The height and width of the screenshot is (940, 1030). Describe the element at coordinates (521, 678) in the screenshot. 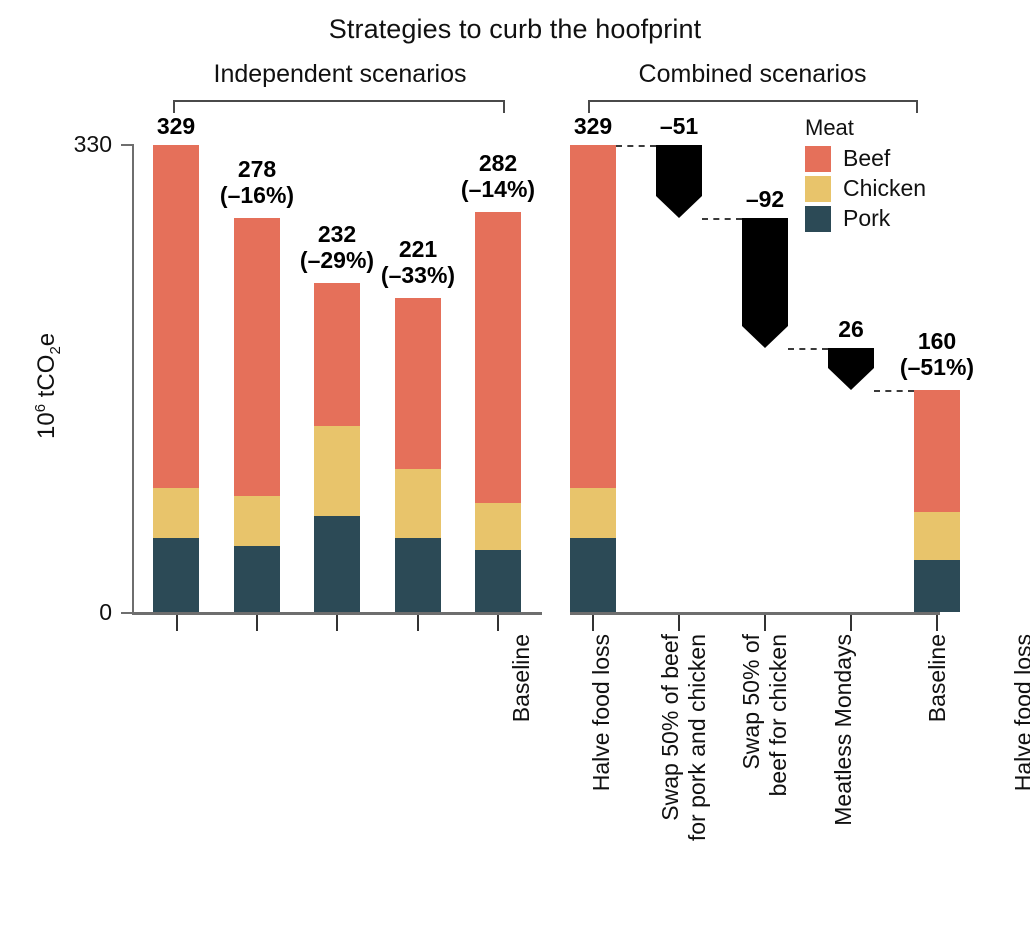

I see `x-label-baseline: Baseline` at that location.